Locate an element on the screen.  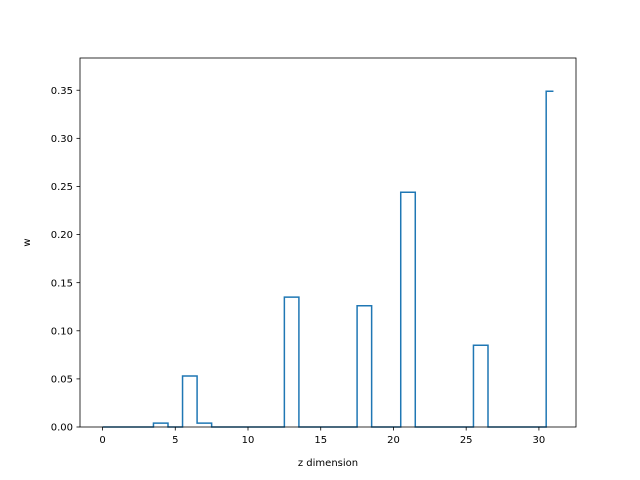
y-tick-label: 0.20 is located at coordinates (62, 235).